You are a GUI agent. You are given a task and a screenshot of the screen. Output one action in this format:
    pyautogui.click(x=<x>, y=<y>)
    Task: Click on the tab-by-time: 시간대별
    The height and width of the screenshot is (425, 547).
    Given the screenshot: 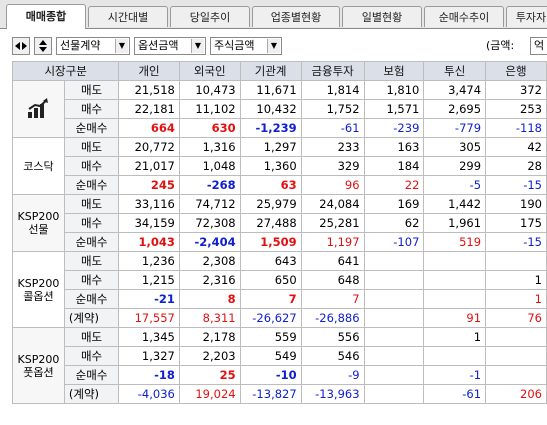 What is the action you would take?
    pyautogui.click(x=128, y=16)
    